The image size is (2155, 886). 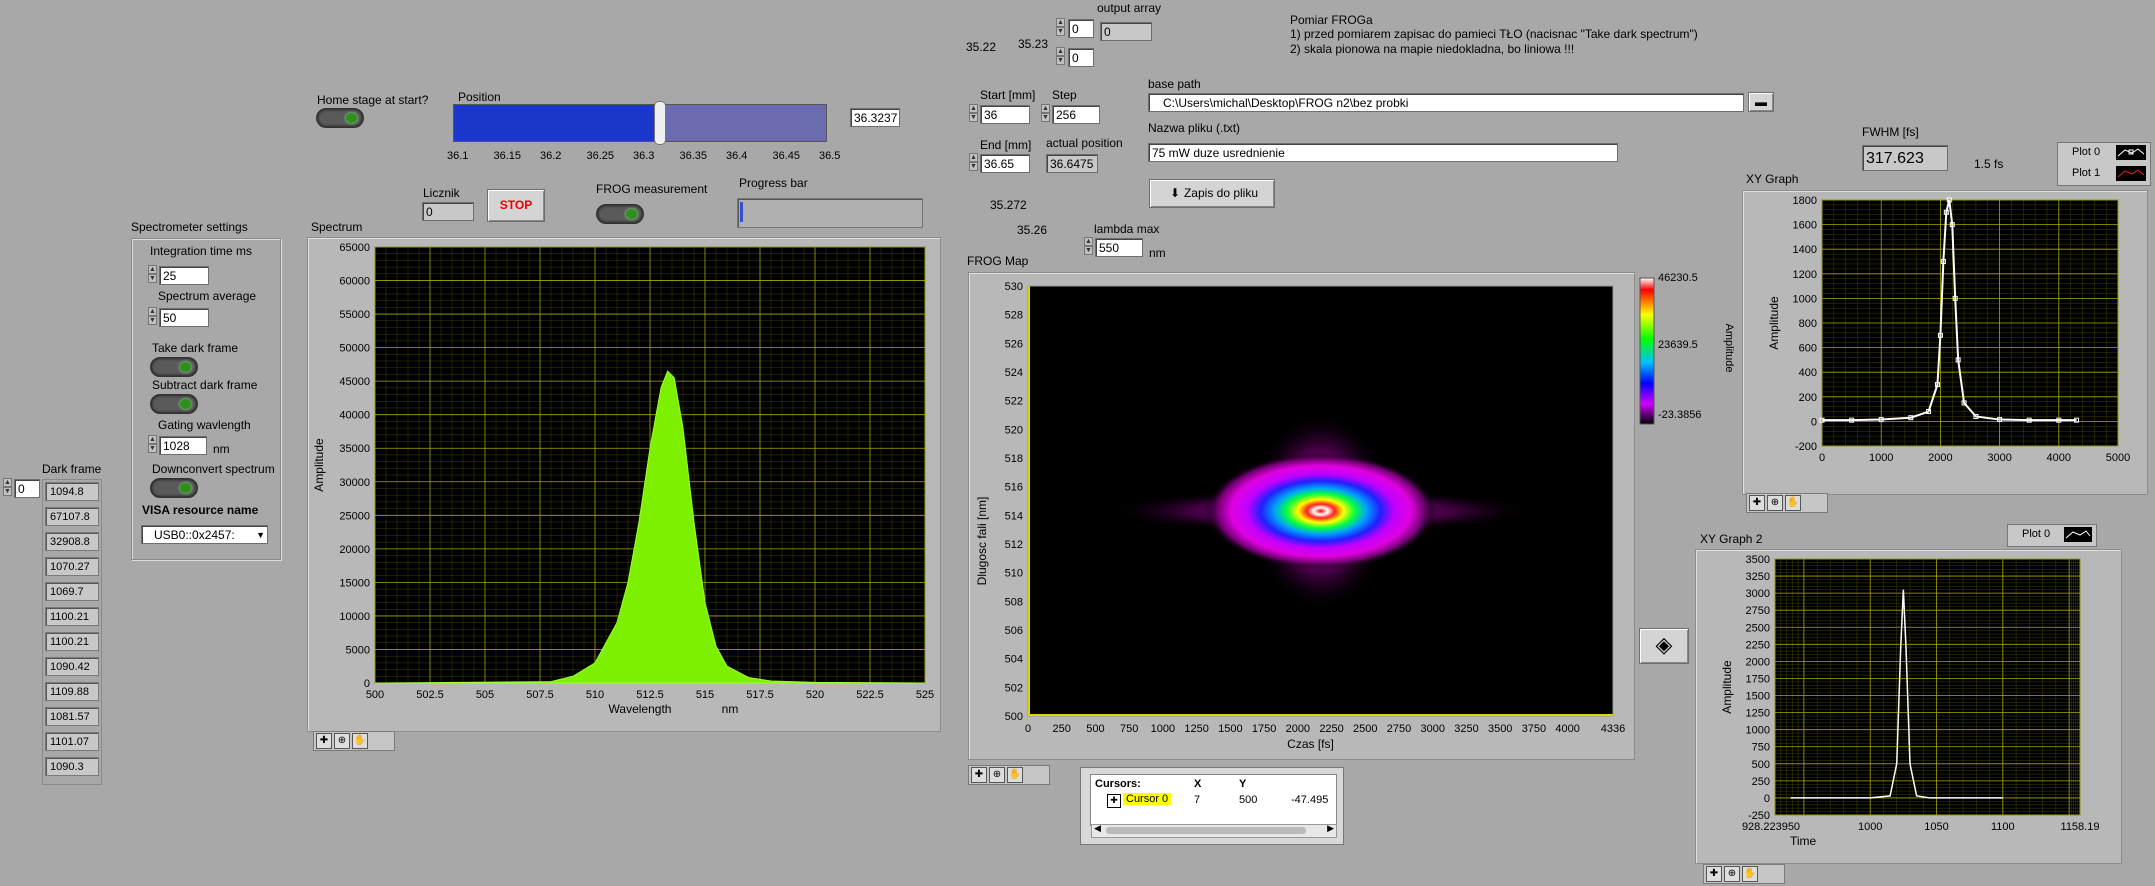 I want to click on x-tick-label: 515, so click(x=705, y=695).